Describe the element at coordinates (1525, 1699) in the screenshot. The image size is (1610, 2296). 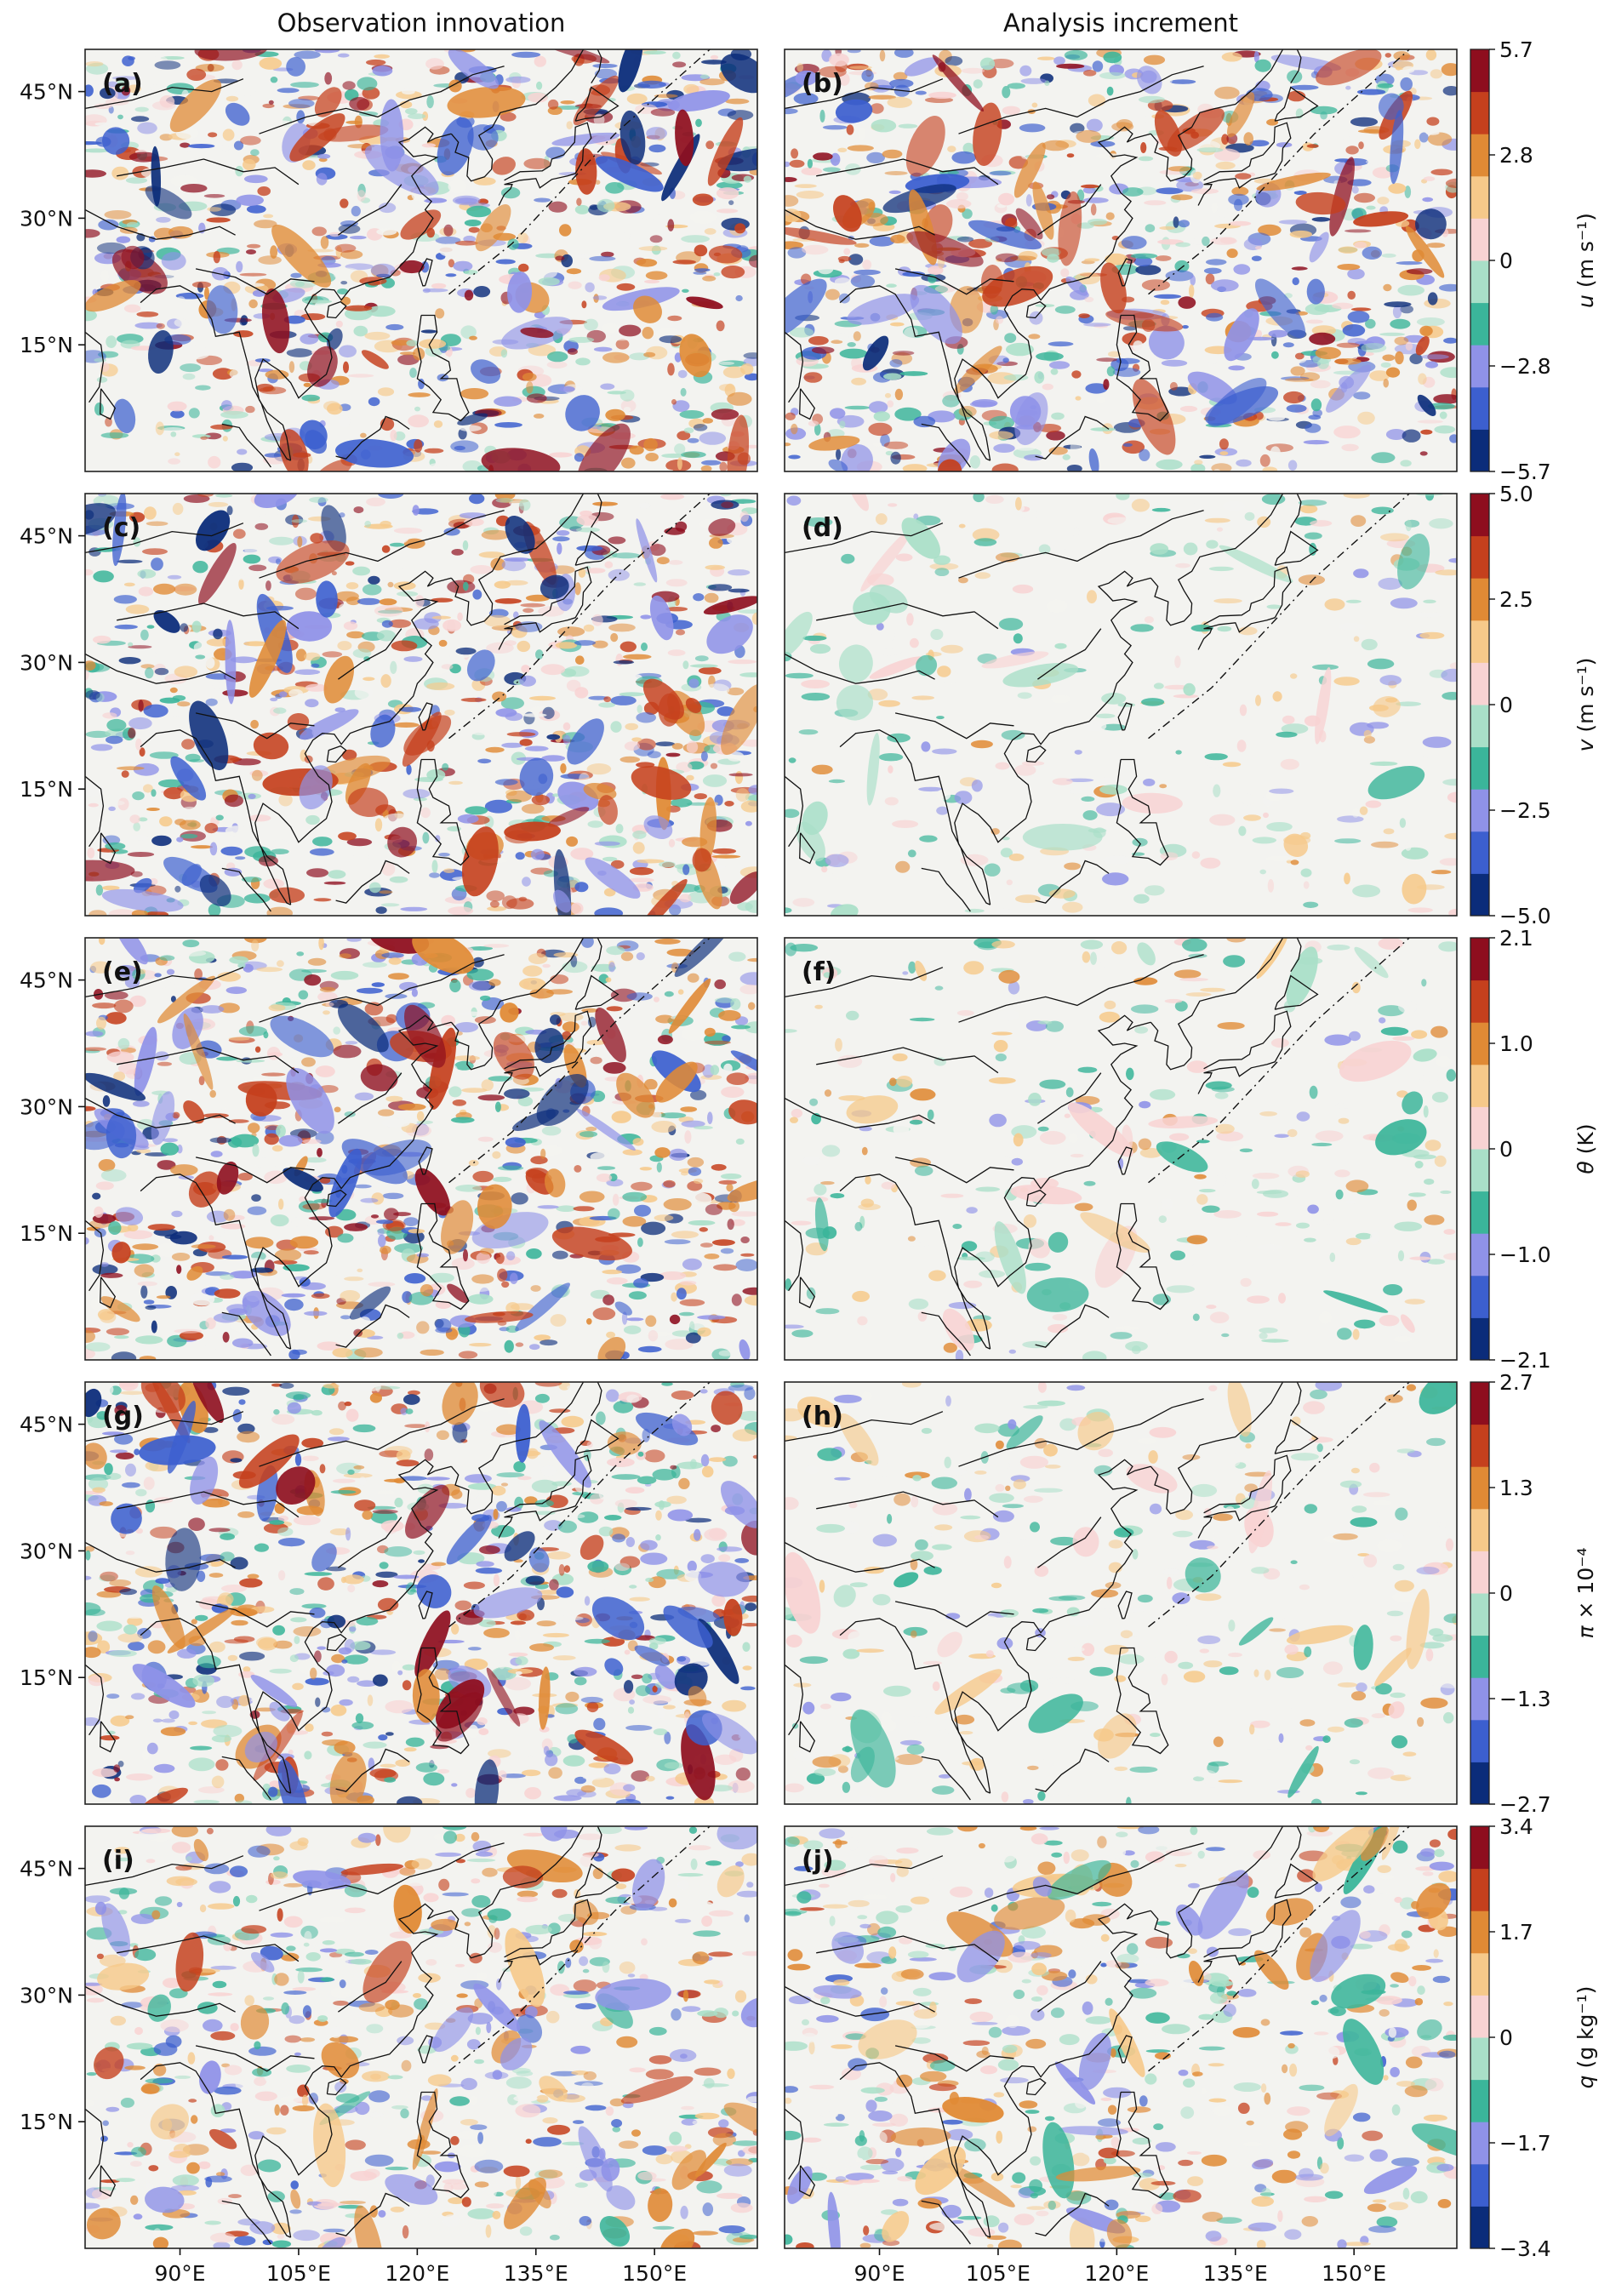
I see `colorbar-tick-label: −1.3` at that location.